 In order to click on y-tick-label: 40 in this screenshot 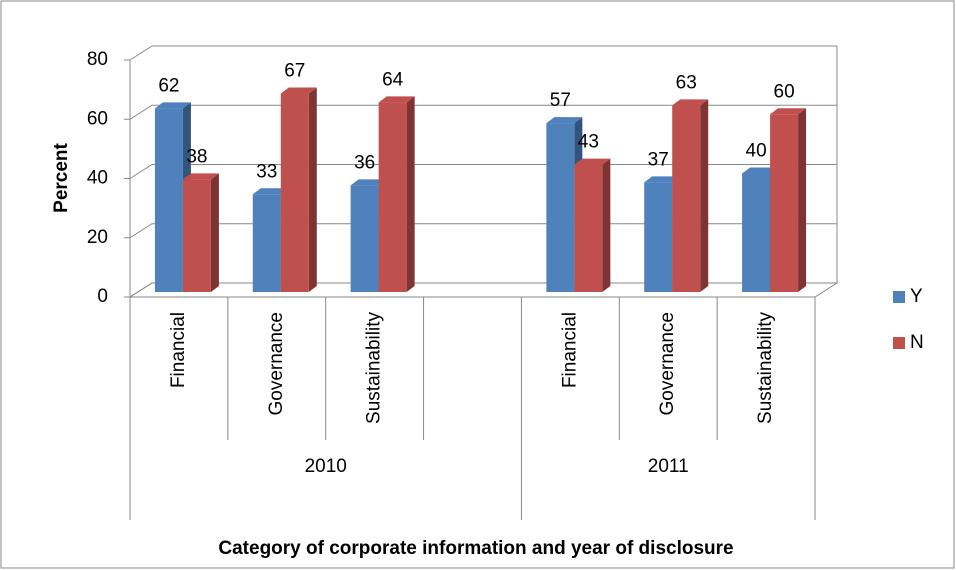, I will do `click(97, 178)`.